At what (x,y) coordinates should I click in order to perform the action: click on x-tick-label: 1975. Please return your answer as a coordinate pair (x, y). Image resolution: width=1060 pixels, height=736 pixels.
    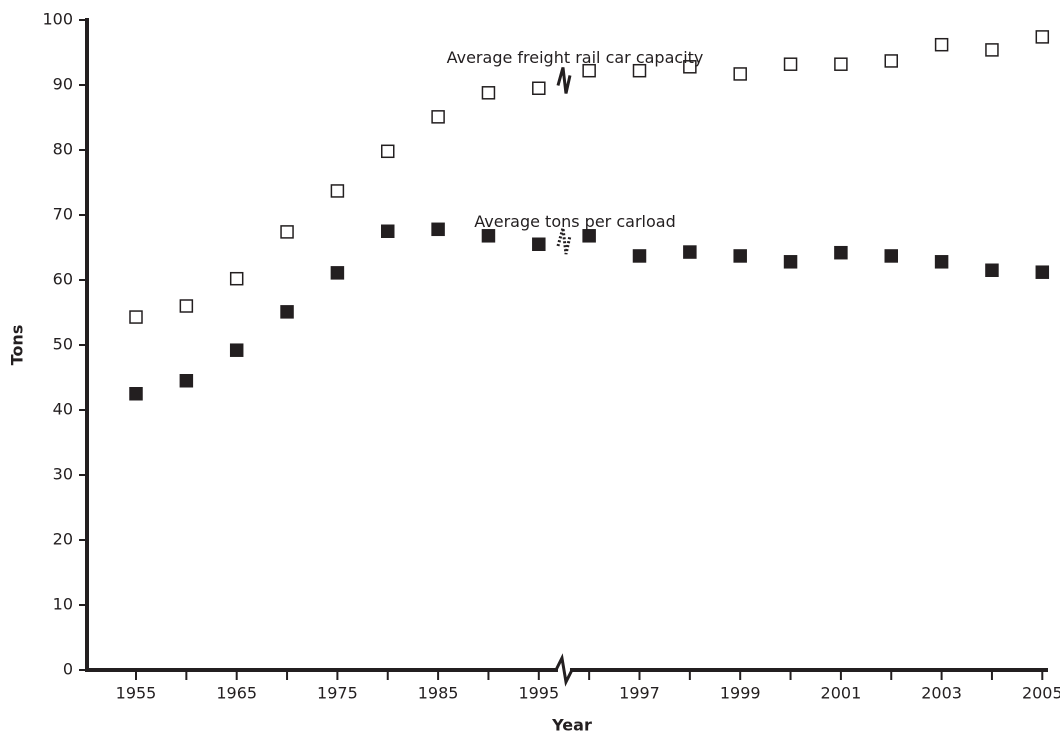
    Looking at the image, I should click on (337, 693).